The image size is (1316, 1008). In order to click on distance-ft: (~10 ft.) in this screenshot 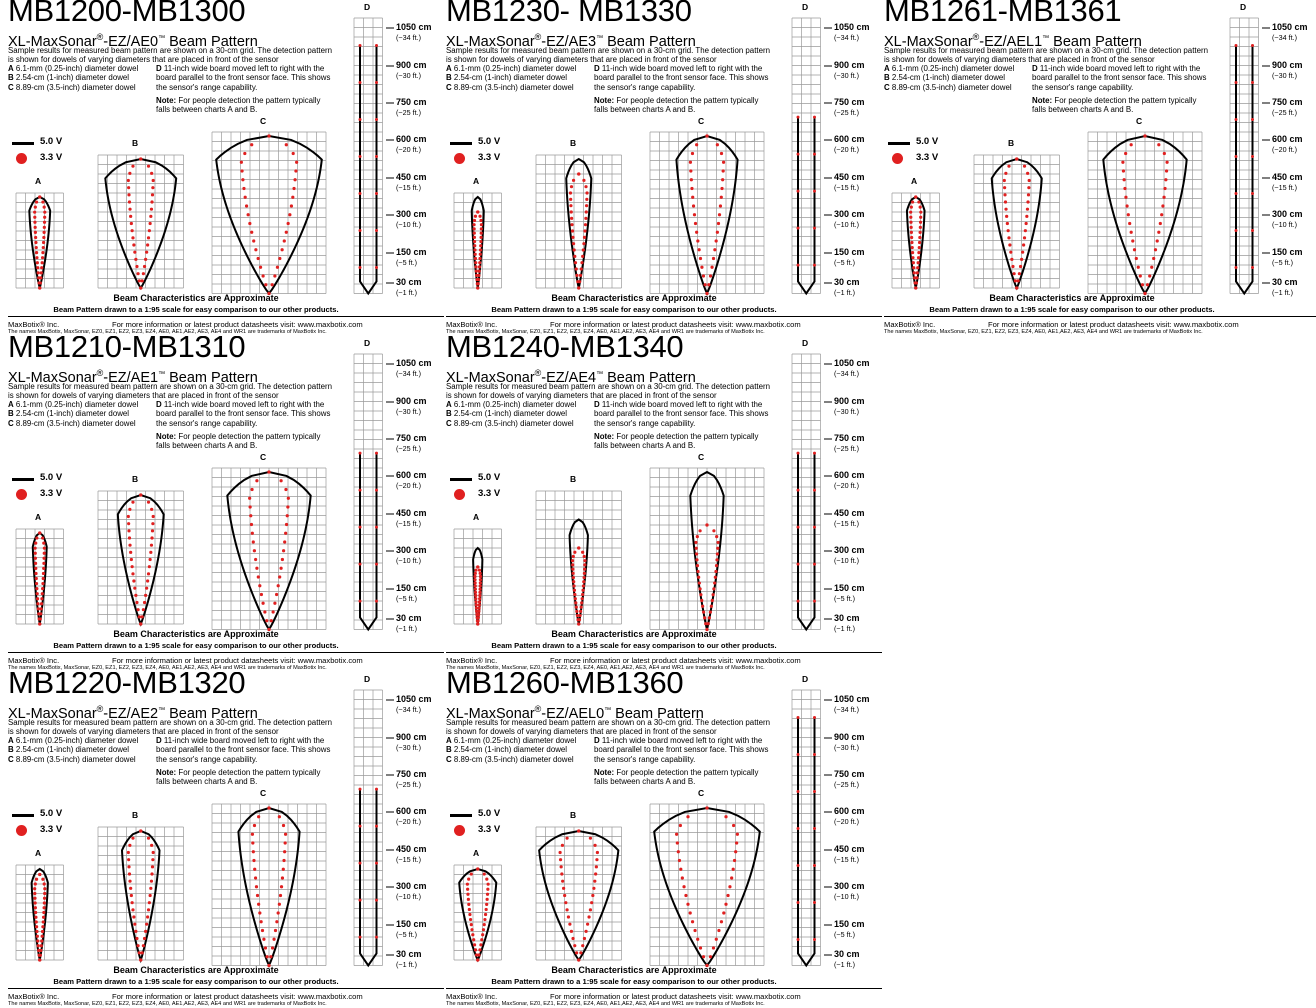, I will do `click(846, 896)`.